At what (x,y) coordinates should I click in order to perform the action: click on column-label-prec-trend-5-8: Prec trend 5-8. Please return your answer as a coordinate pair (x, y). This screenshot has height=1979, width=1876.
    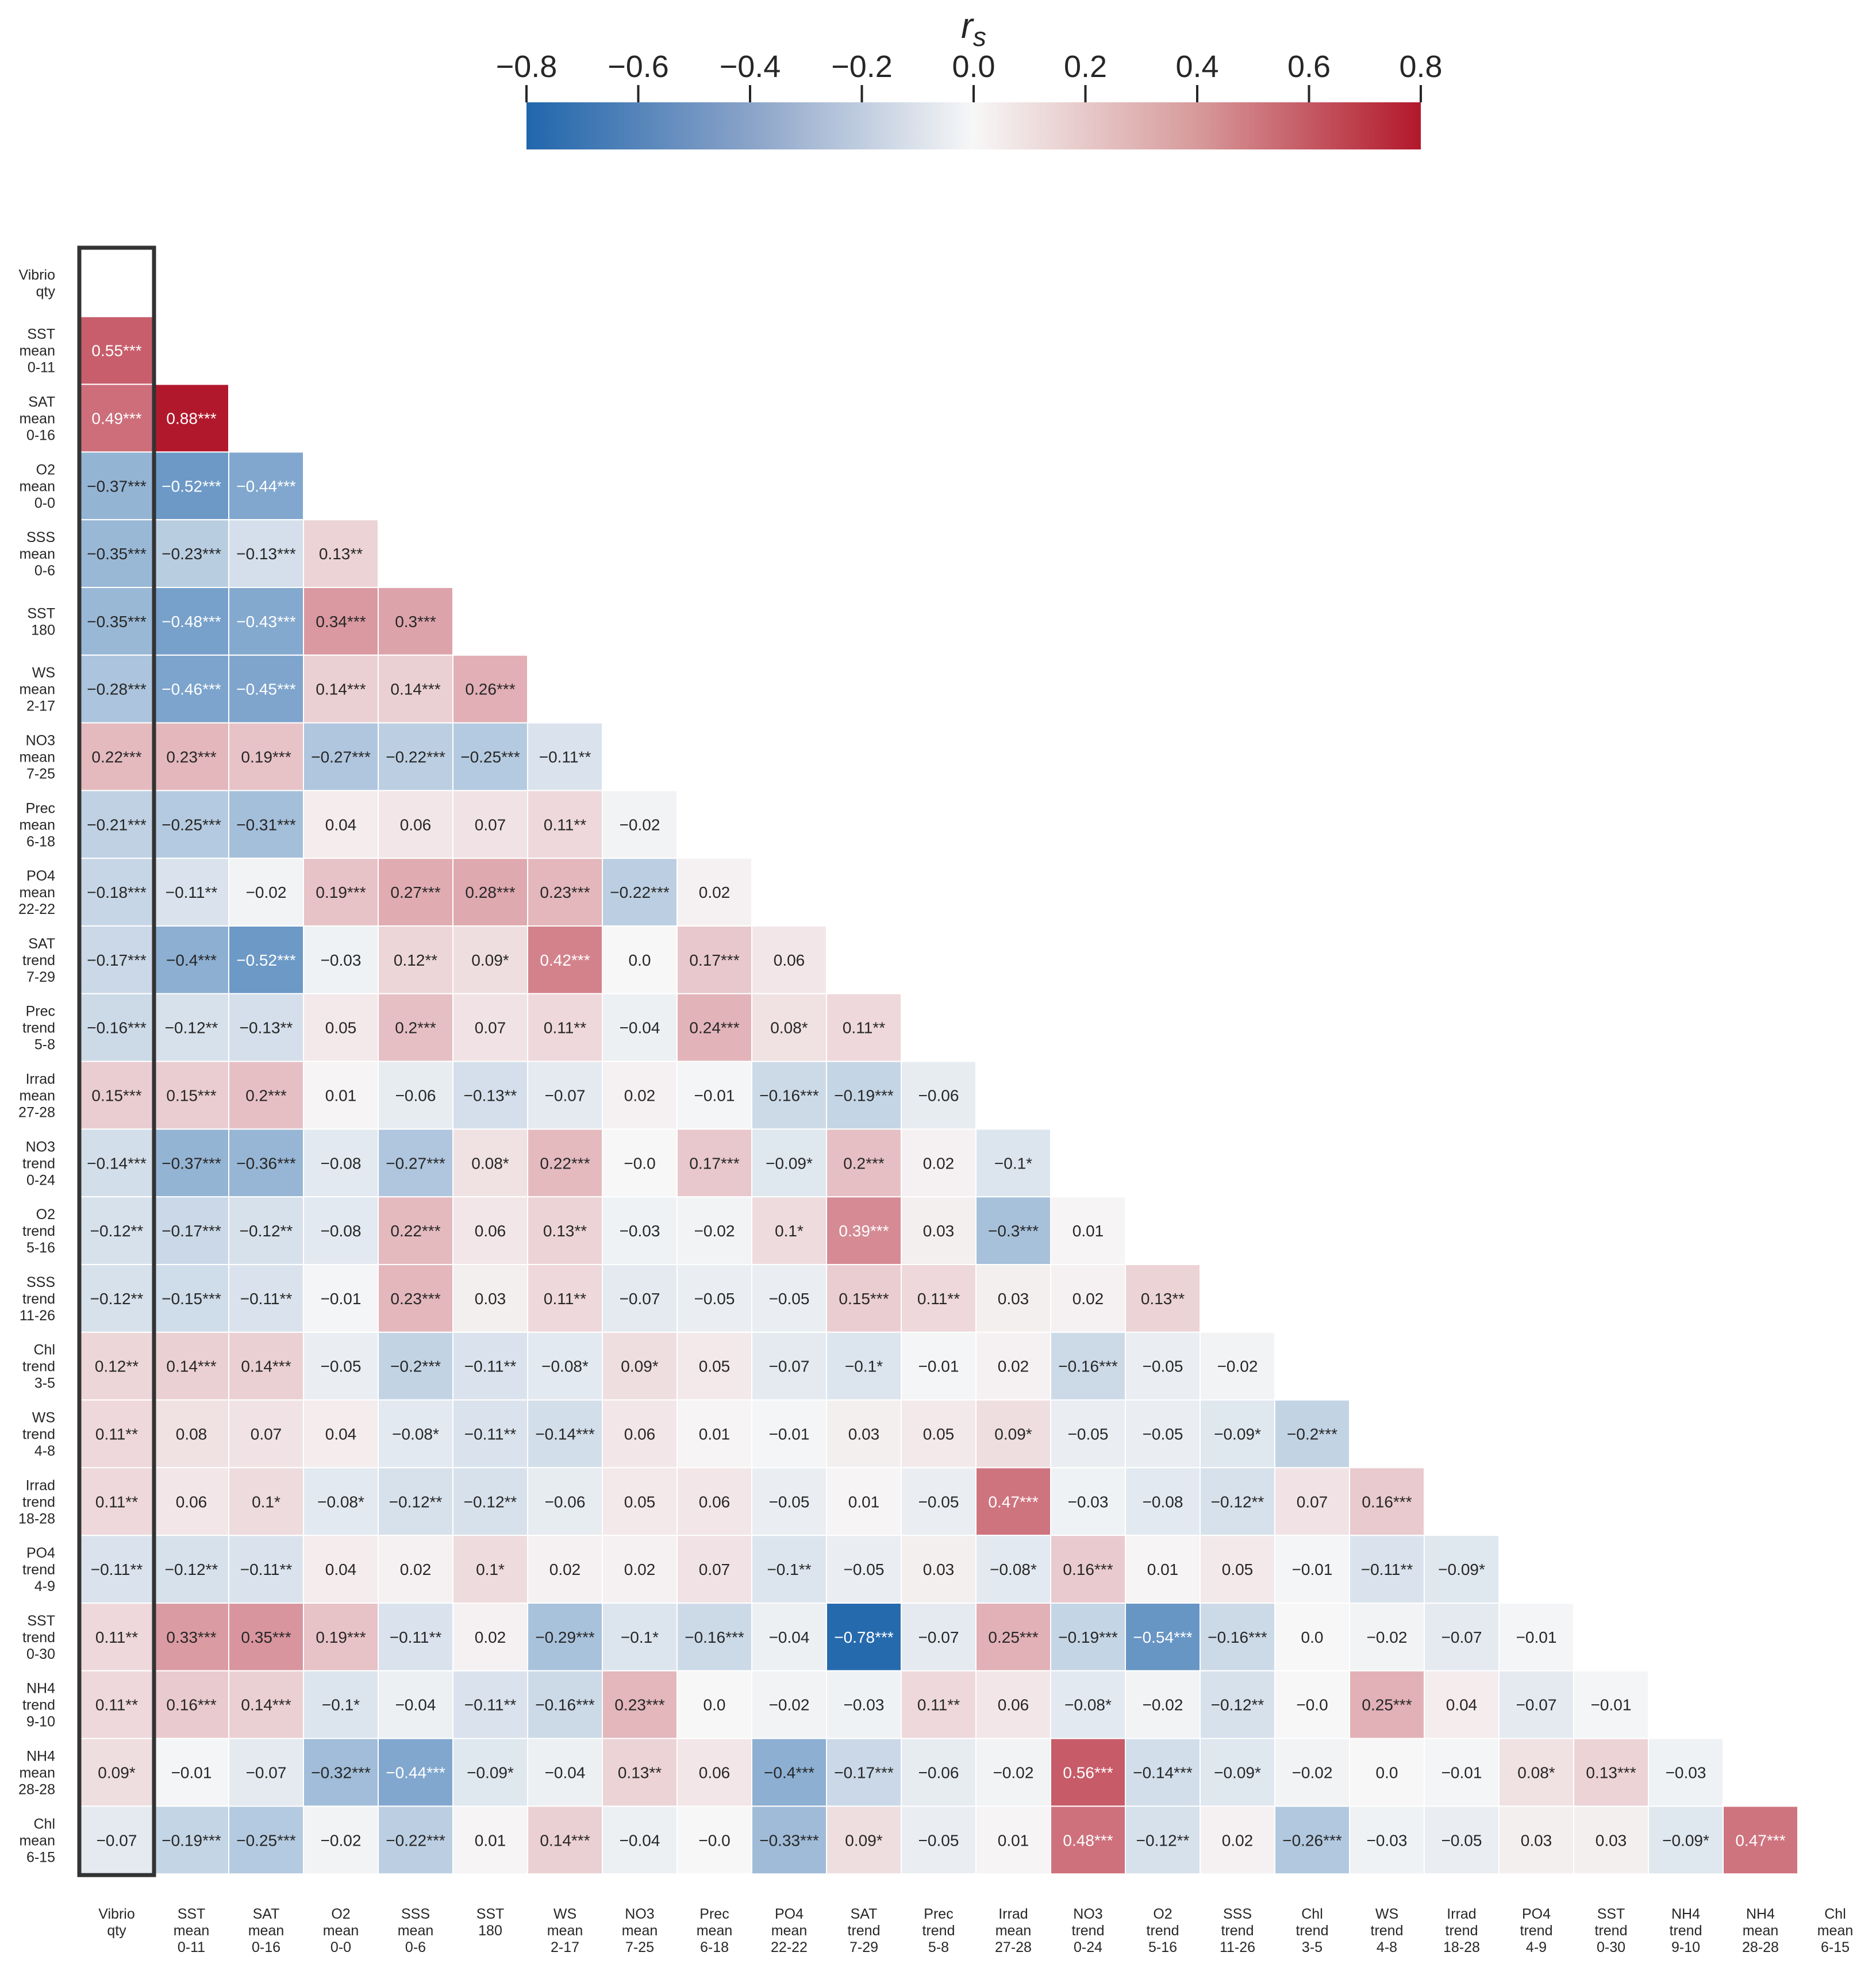
    Looking at the image, I should click on (938, 1930).